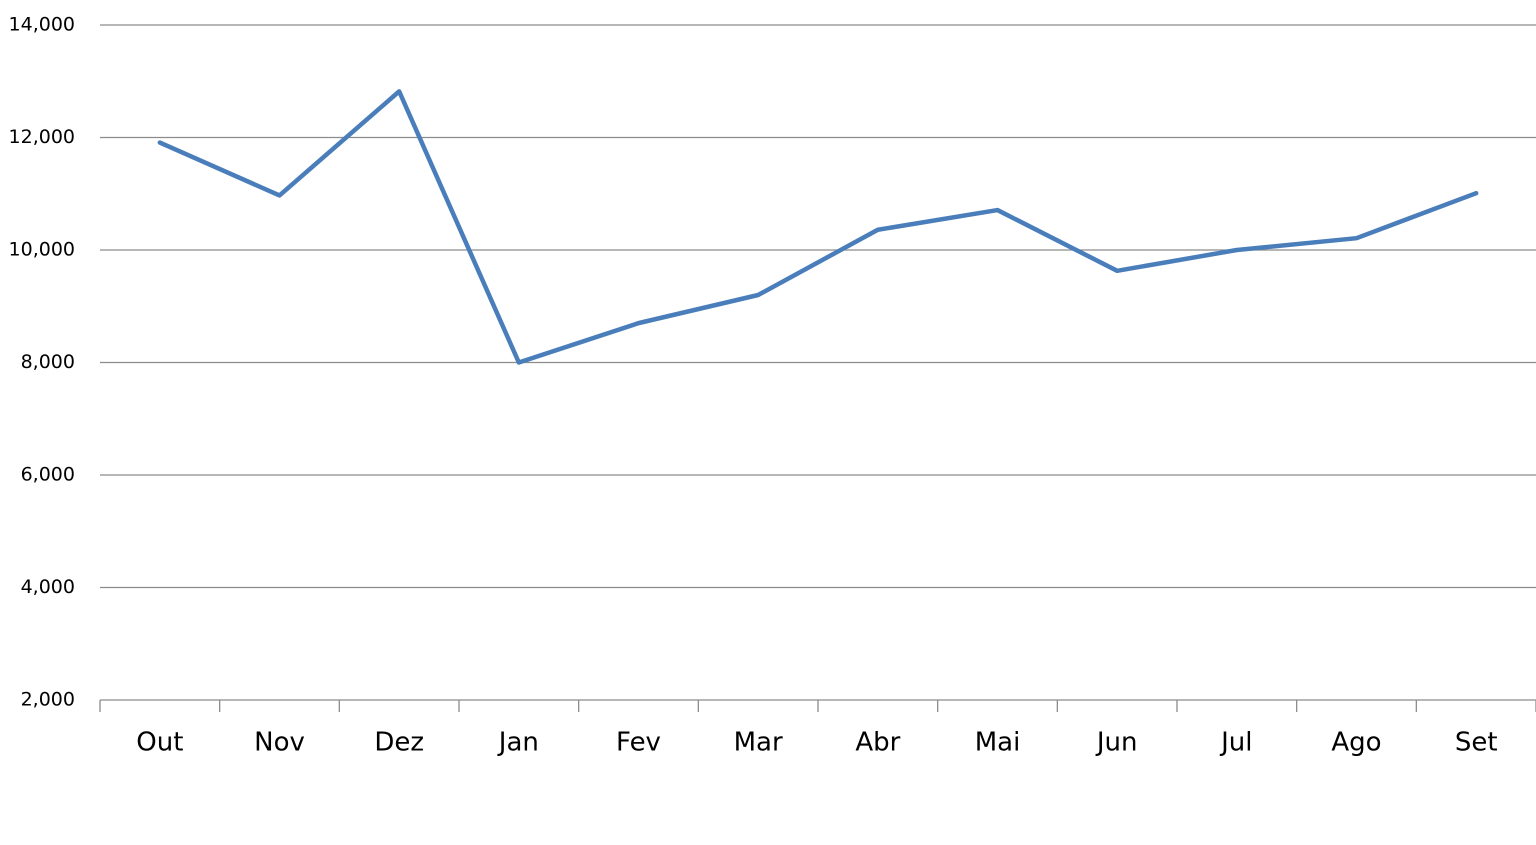  What do you see at coordinates (1356, 743) in the screenshot?
I see `x-tick-label: Ago` at bounding box center [1356, 743].